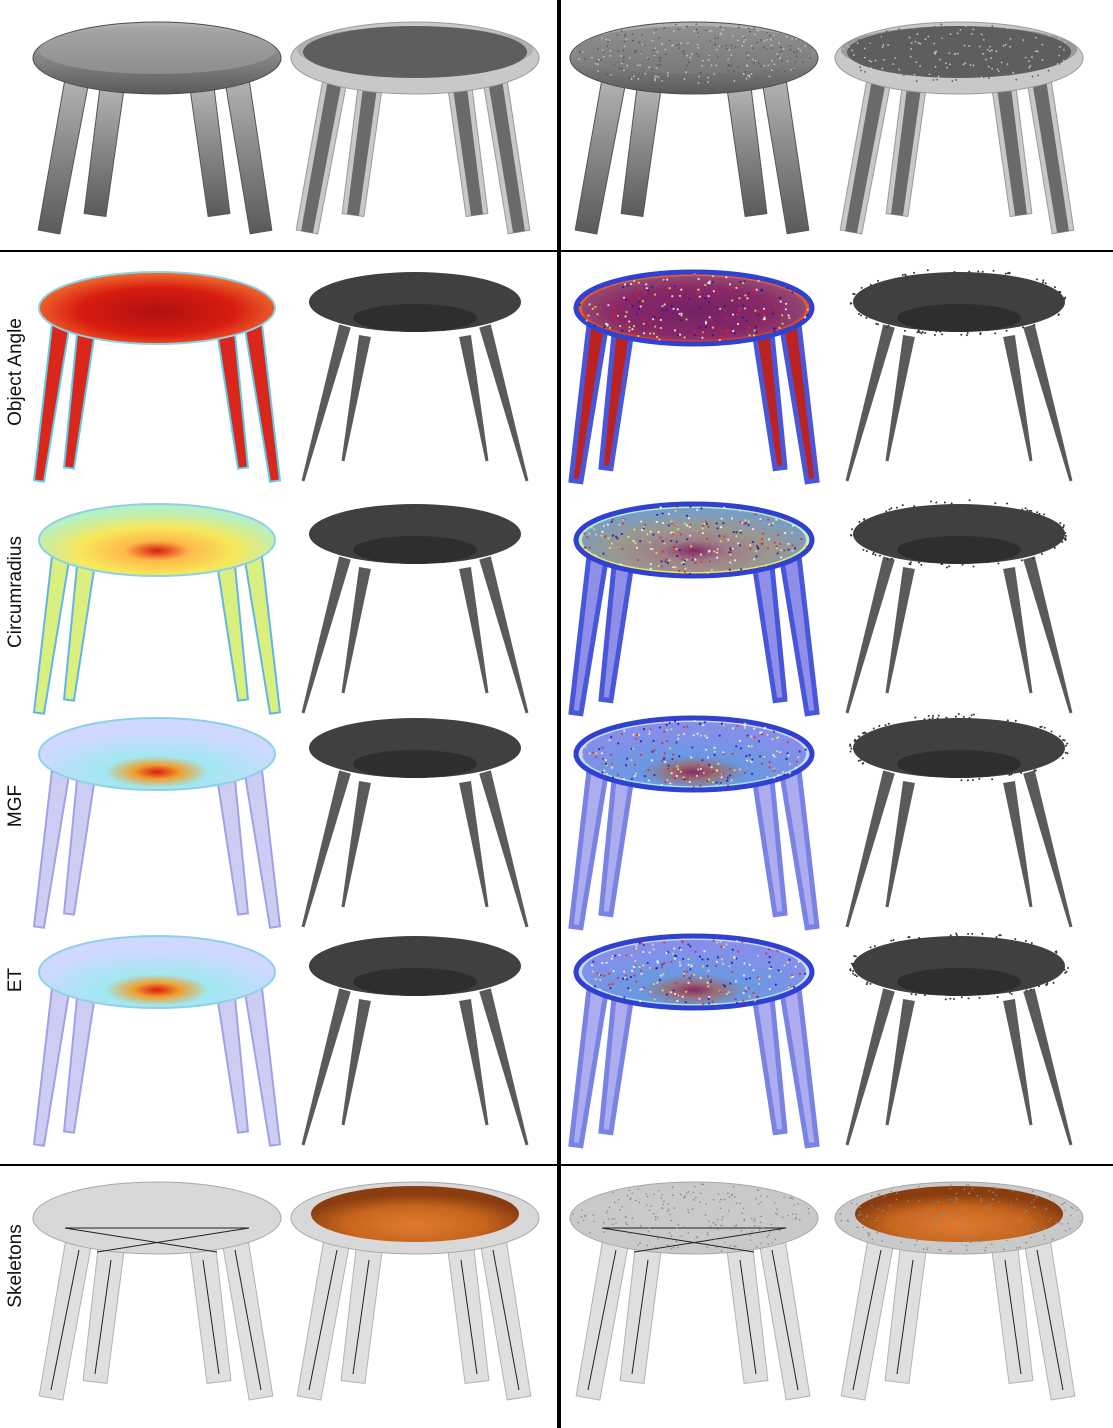  What do you see at coordinates (104, 151) in the screenshot?
I see `stool-leg` at bounding box center [104, 151].